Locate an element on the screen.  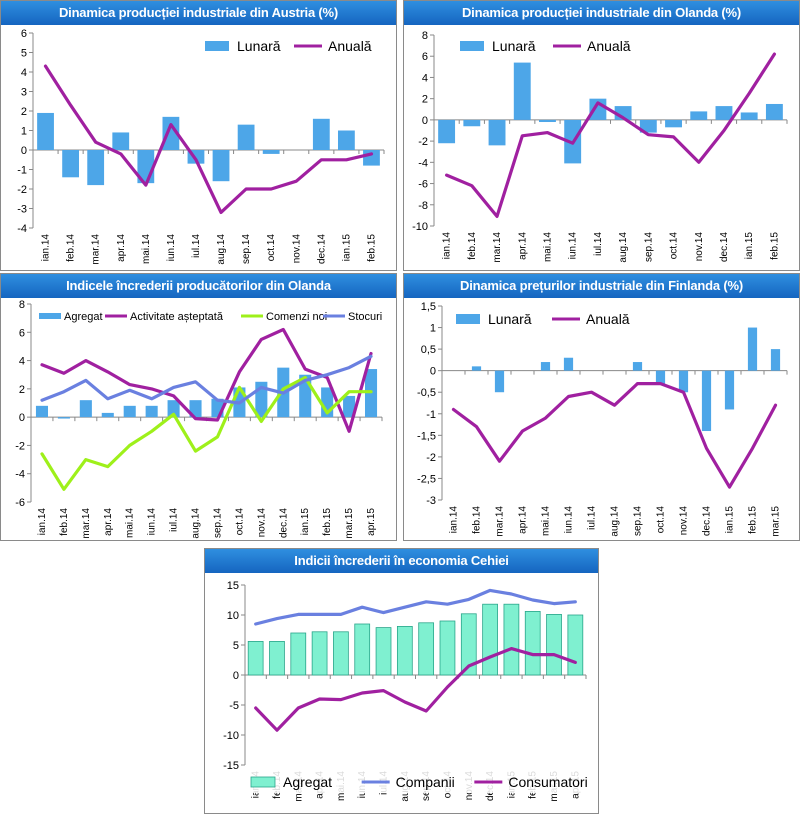
series-line-stocuri is located at coordinates (206, 379).